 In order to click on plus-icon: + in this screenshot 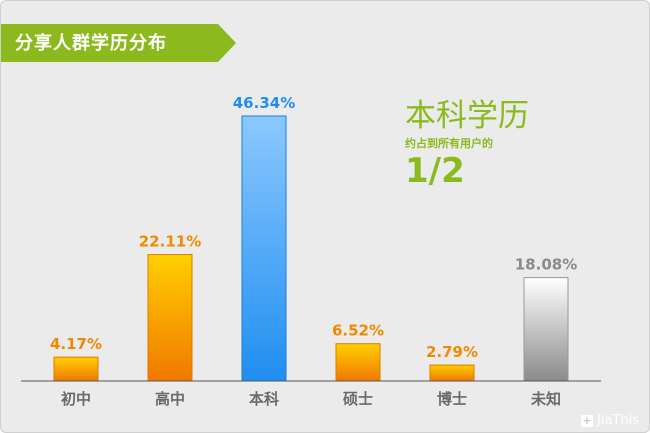, I will do `click(587, 420)`.